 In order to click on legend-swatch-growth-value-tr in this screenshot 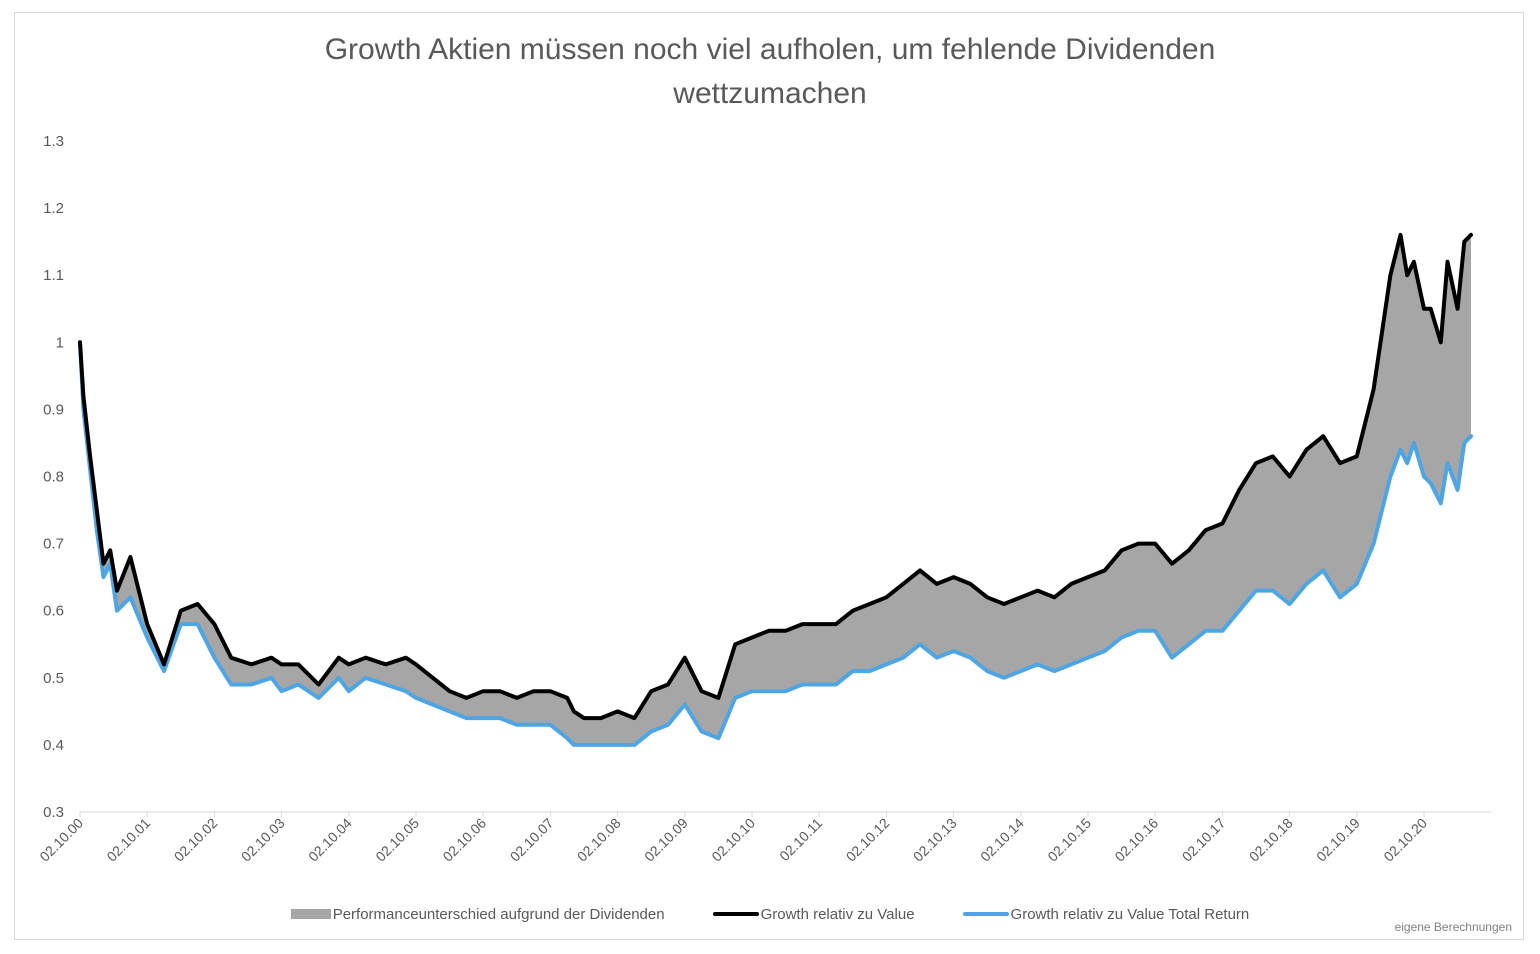, I will do `click(985, 914)`.